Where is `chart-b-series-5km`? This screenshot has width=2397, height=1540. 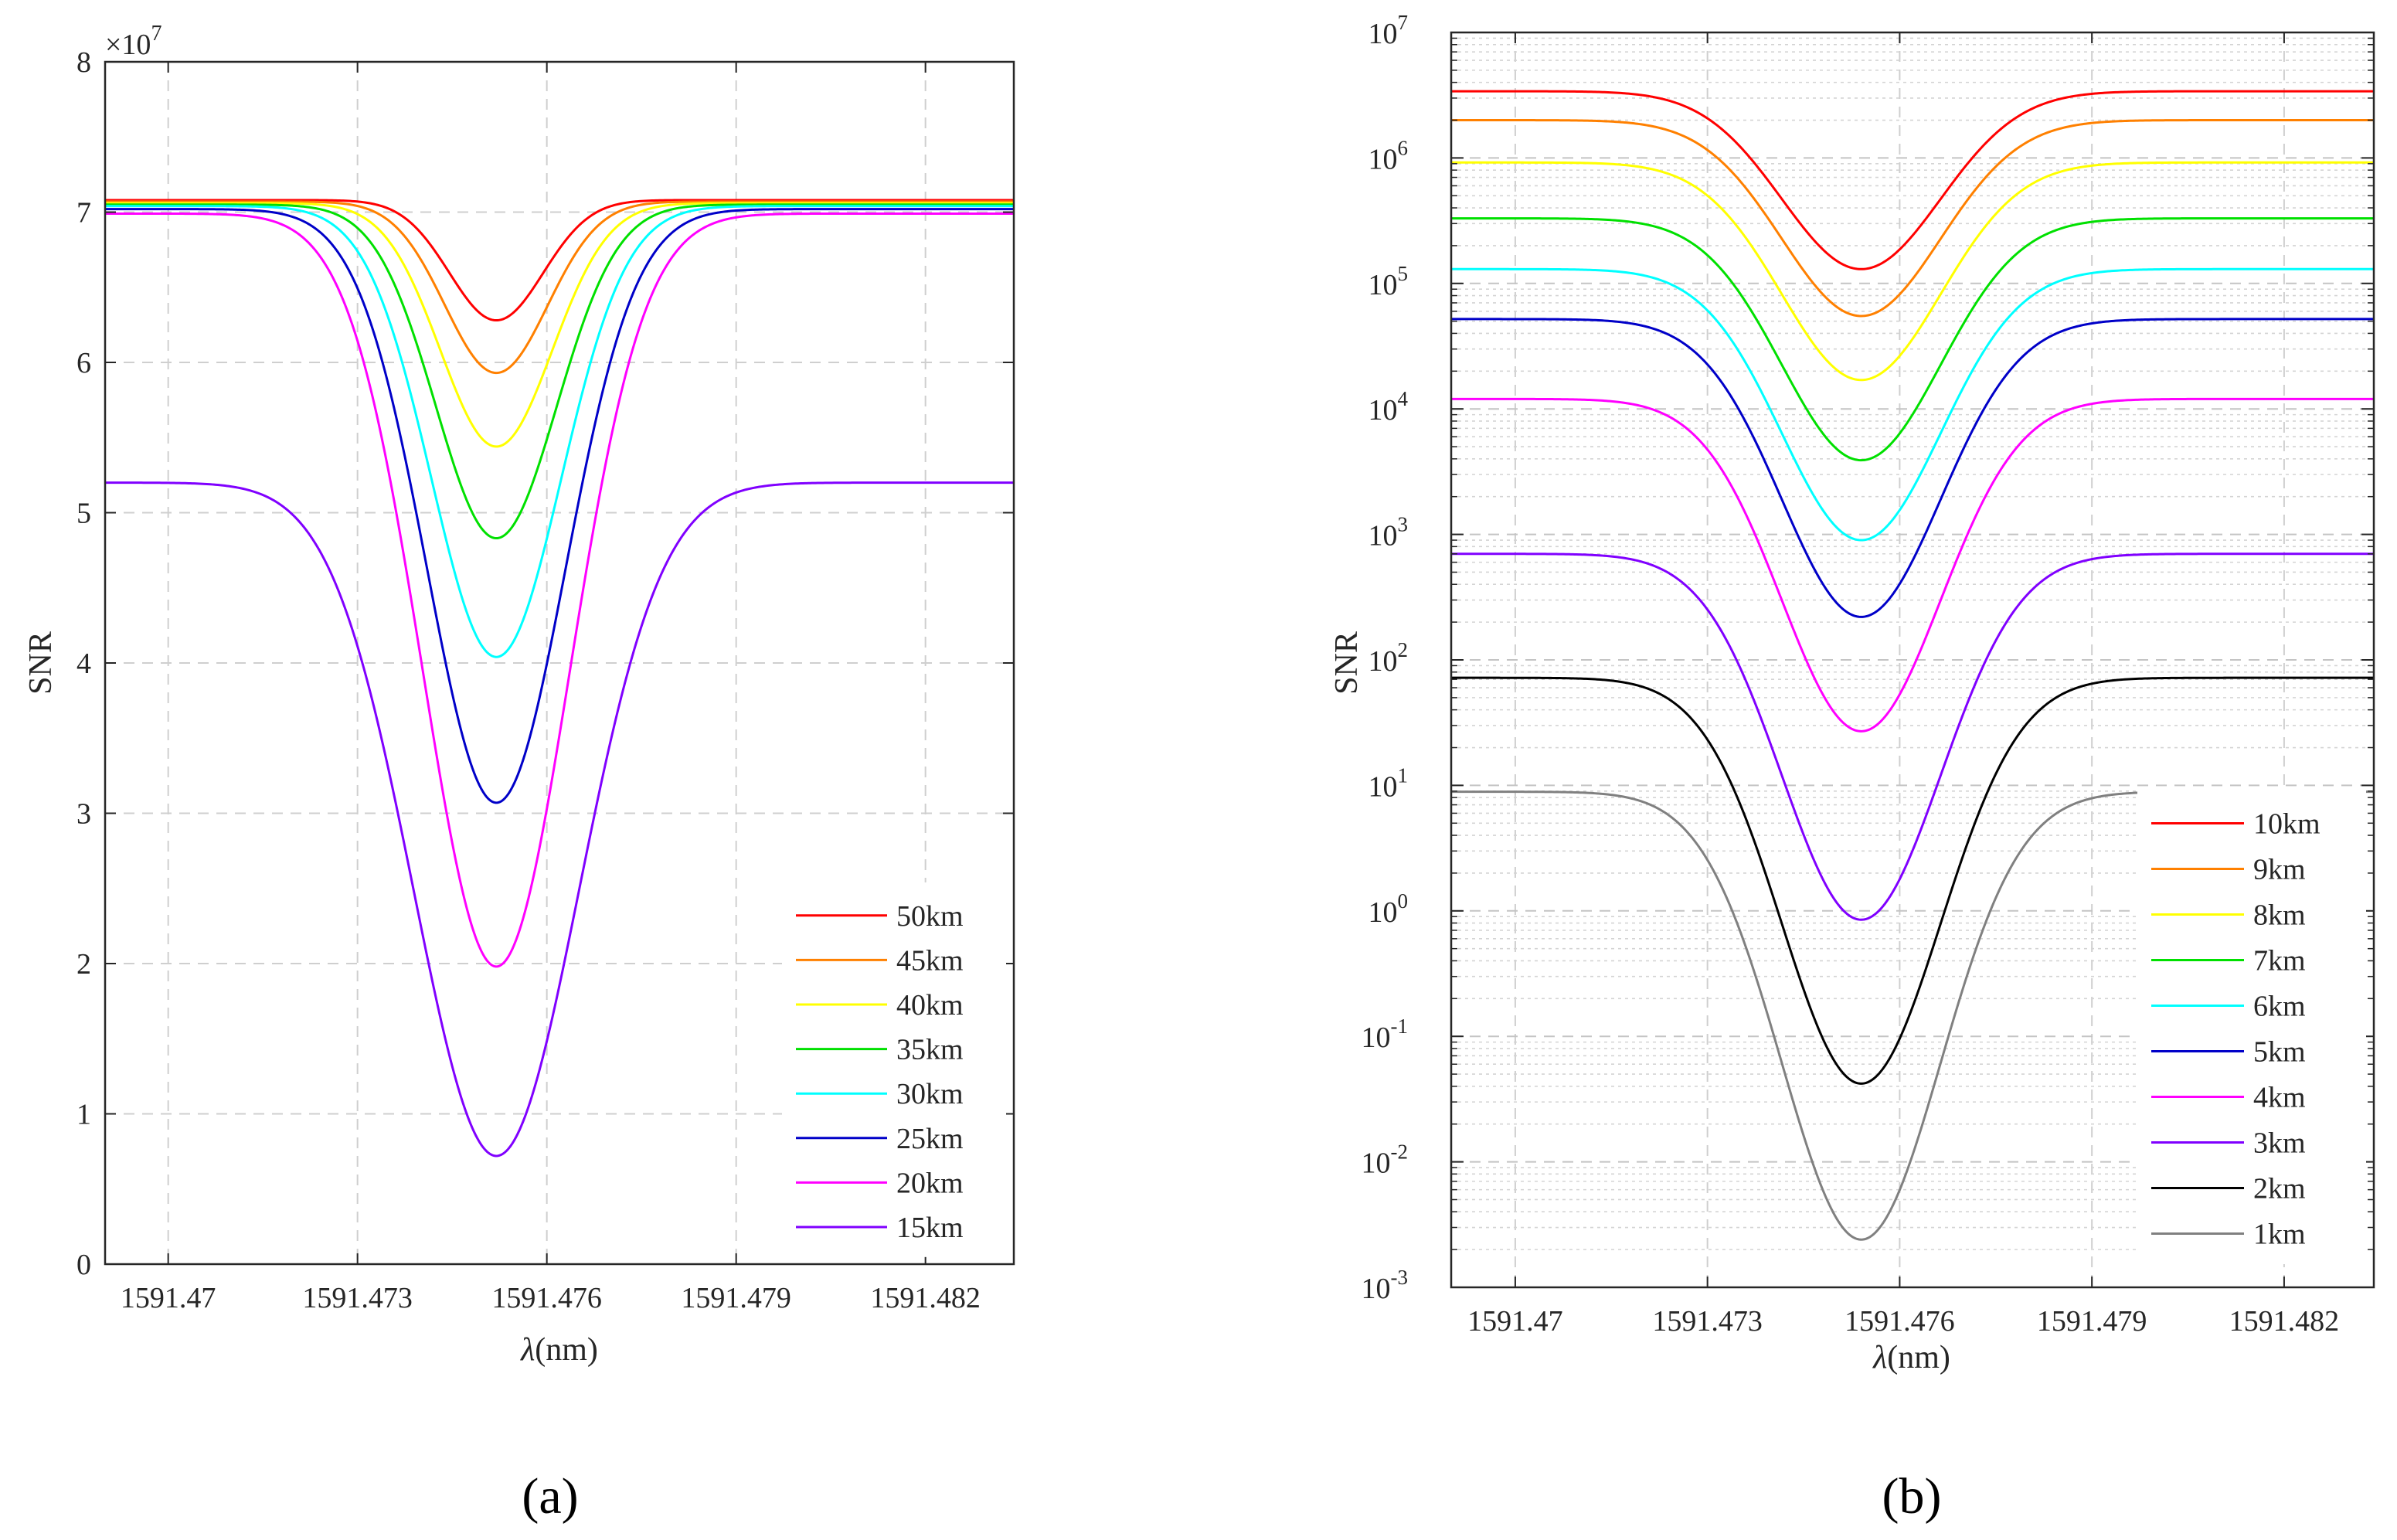
chart-b-series-5km is located at coordinates (1912, 468).